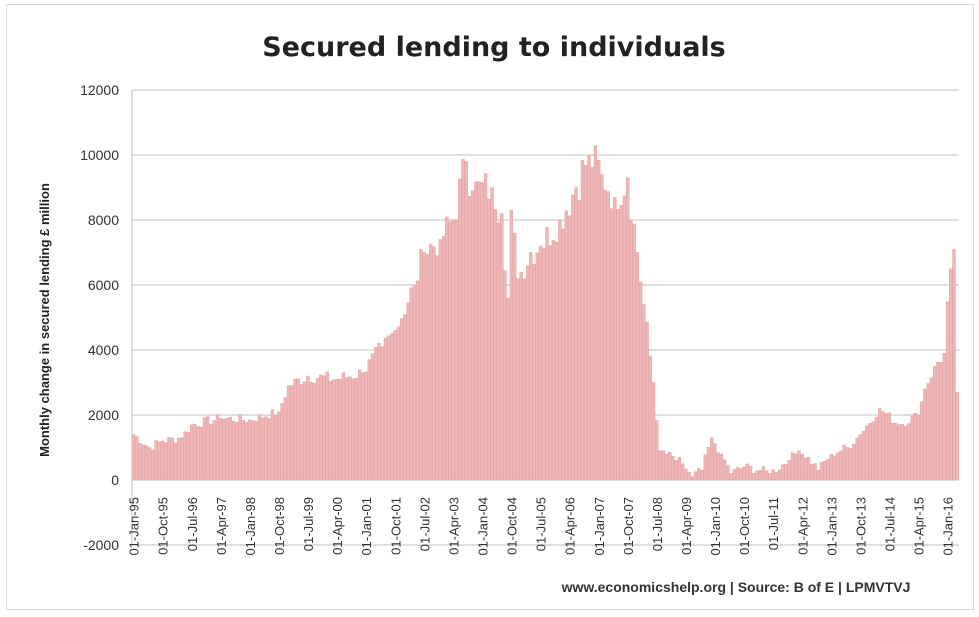 This screenshot has height=617, width=979. What do you see at coordinates (802, 526) in the screenshot?
I see `x-tick-label: 01-Apr-12` at bounding box center [802, 526].